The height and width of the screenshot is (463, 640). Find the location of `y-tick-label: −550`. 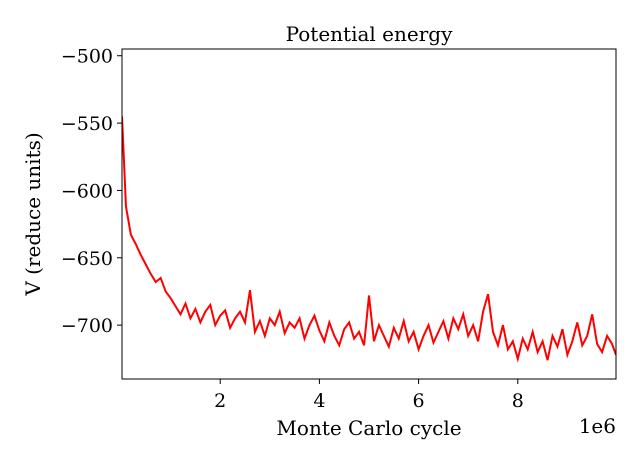

y-tick-label: −550 is located at coordinates (87, 124).